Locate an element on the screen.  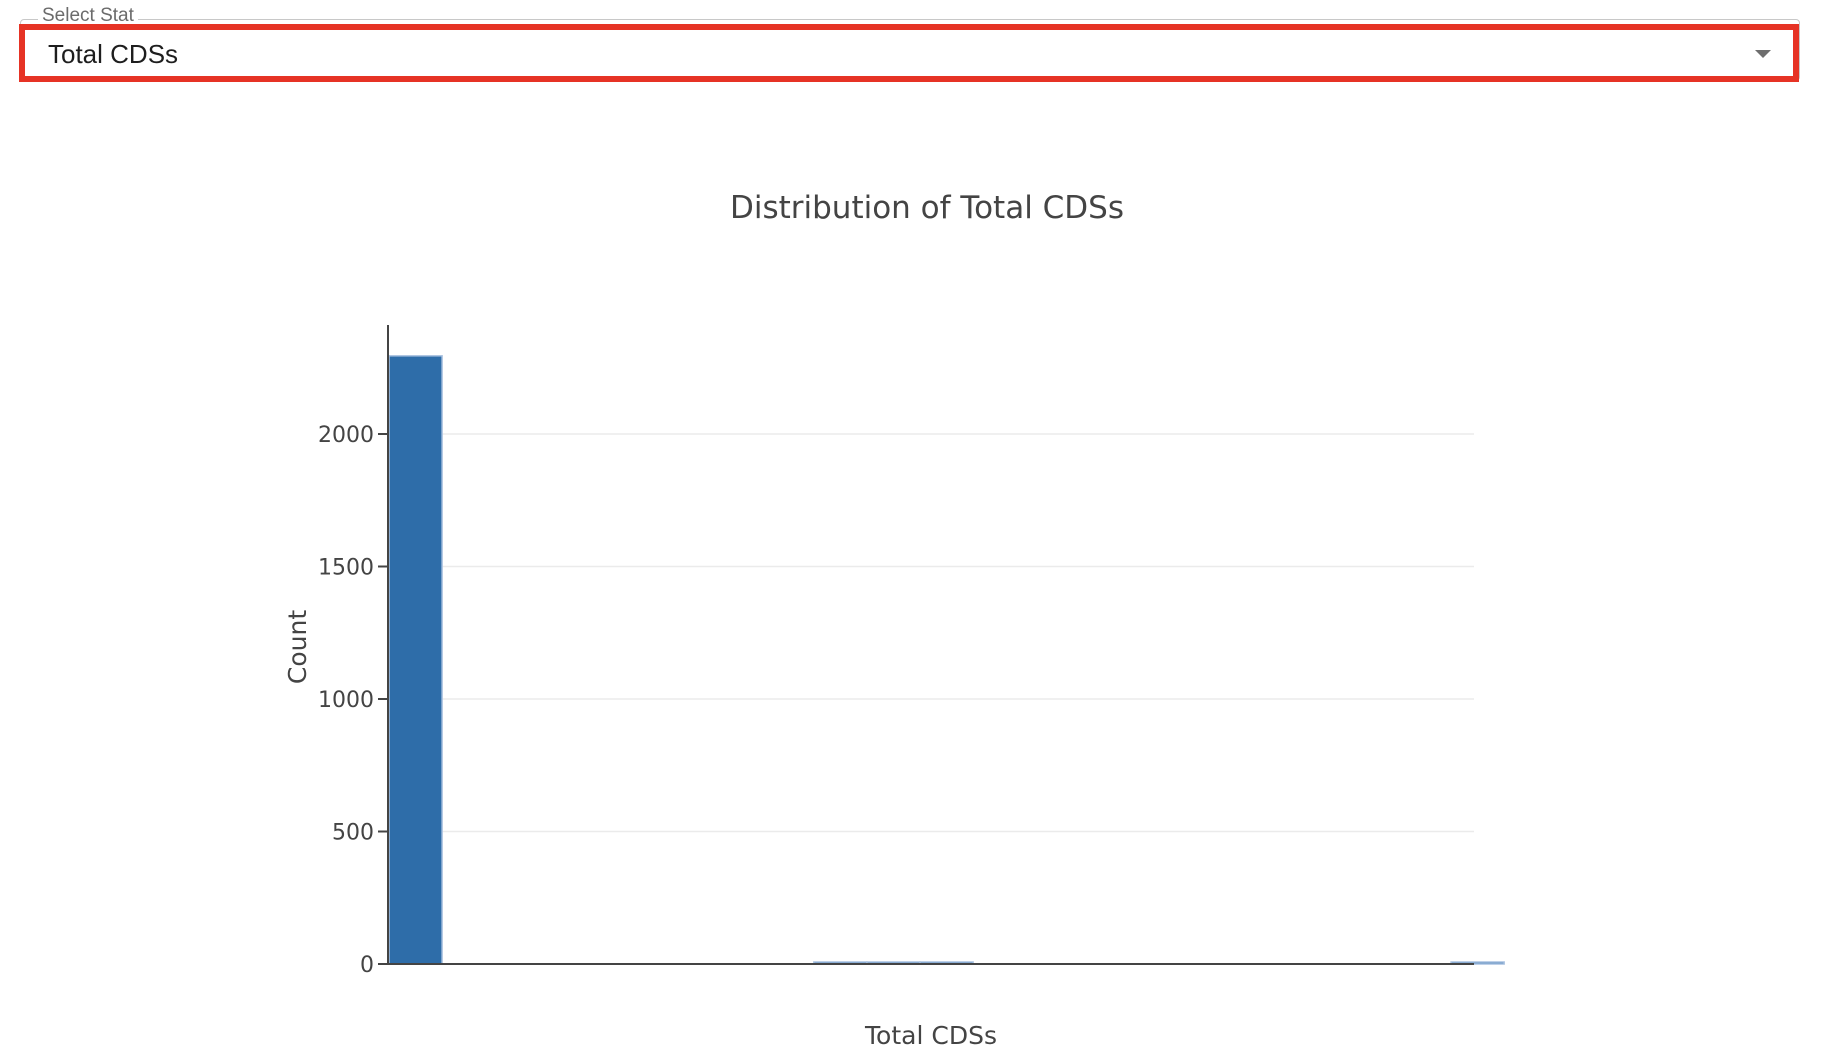
y-axis: 0 500 1000 1500 2000 is located at coordinates (353, 700).